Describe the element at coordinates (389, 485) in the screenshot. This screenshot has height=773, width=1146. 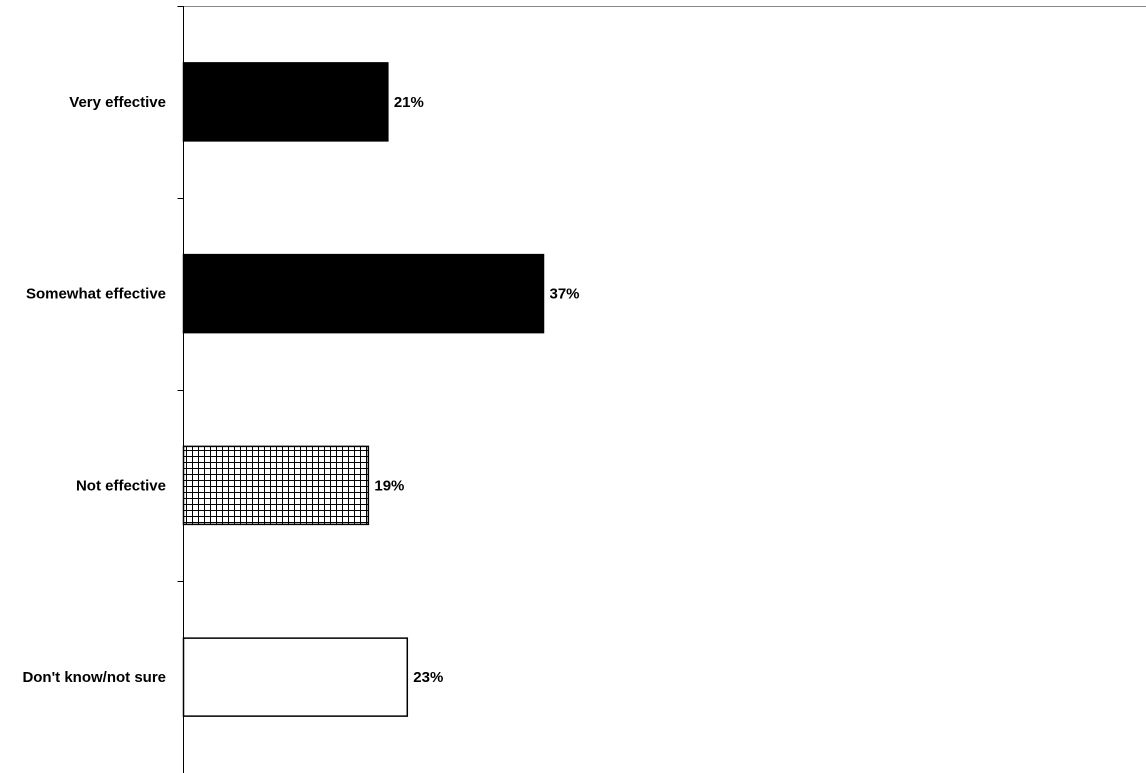
I see `data-label: 19%` at that location.